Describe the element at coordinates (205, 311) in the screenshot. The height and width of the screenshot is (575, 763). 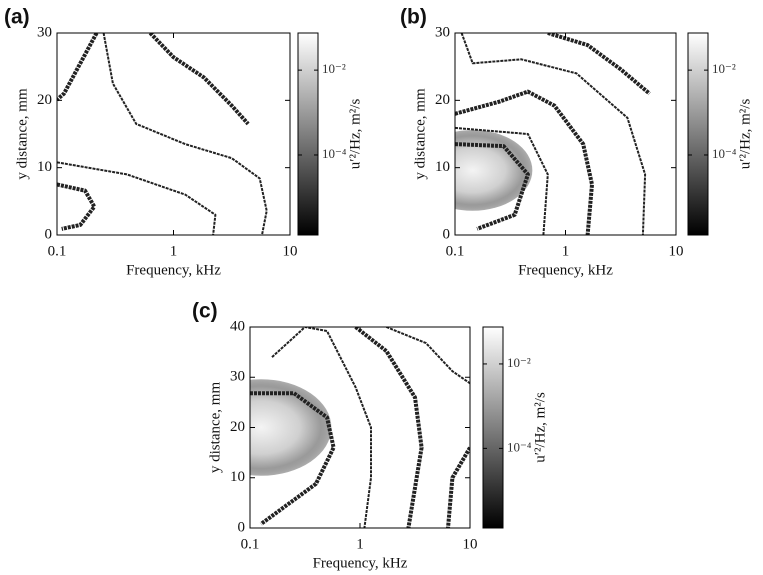
I see `panel-label: (c)` at that location.